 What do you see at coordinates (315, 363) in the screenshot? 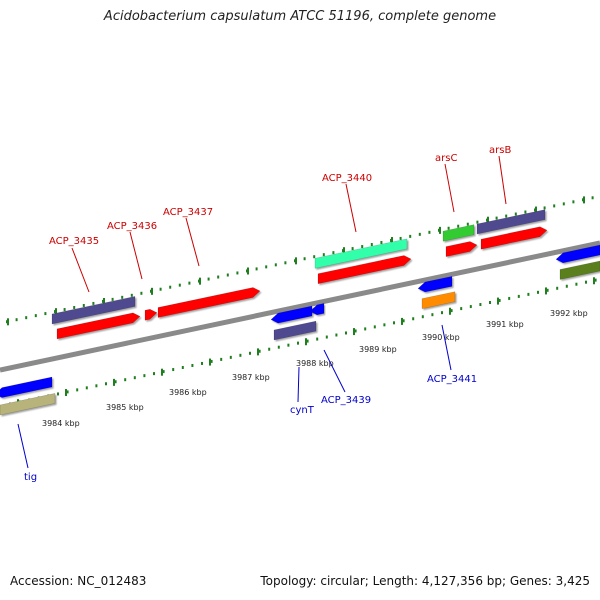
I see `tick-label: 3988 kbp` at bounding box center [315, 363].